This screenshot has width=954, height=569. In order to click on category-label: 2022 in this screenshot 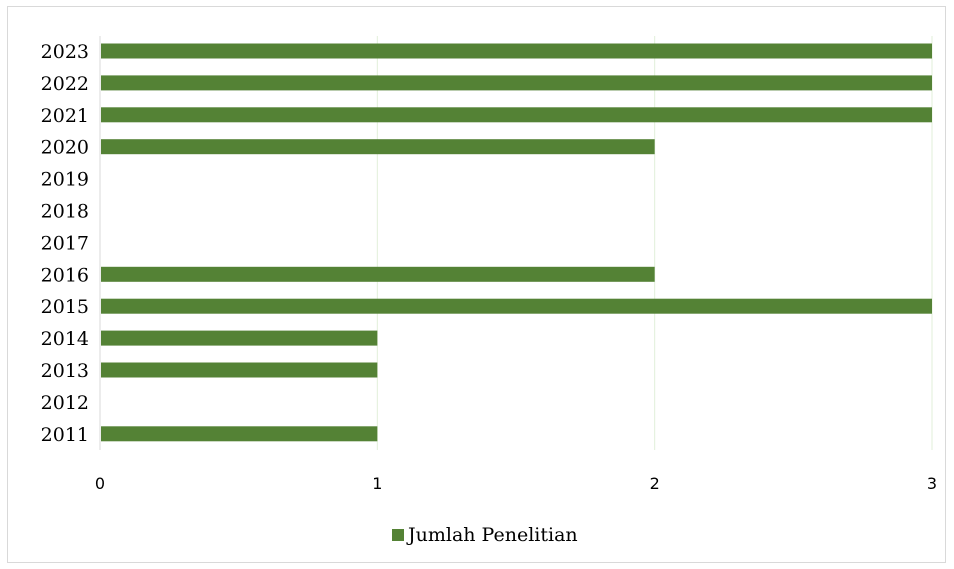, I will do `click(65, 84)`.